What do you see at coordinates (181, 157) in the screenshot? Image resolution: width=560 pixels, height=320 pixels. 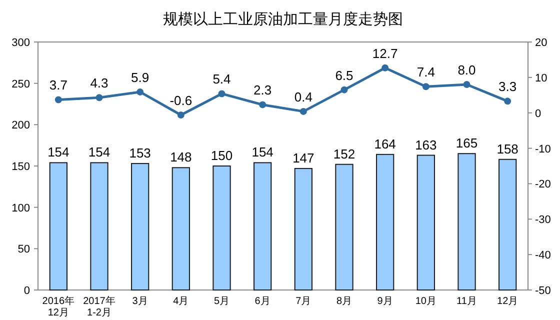 I see `data-label: 148` at bounding box center [181, 157].